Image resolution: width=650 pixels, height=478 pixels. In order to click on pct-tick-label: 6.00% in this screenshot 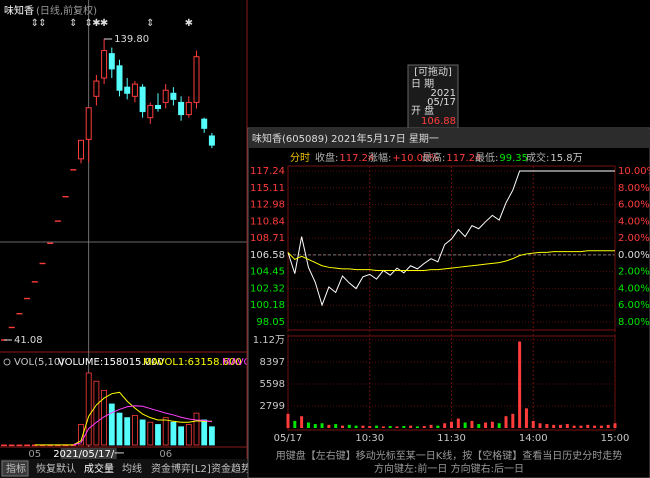, I will do `click(634, 205)`.